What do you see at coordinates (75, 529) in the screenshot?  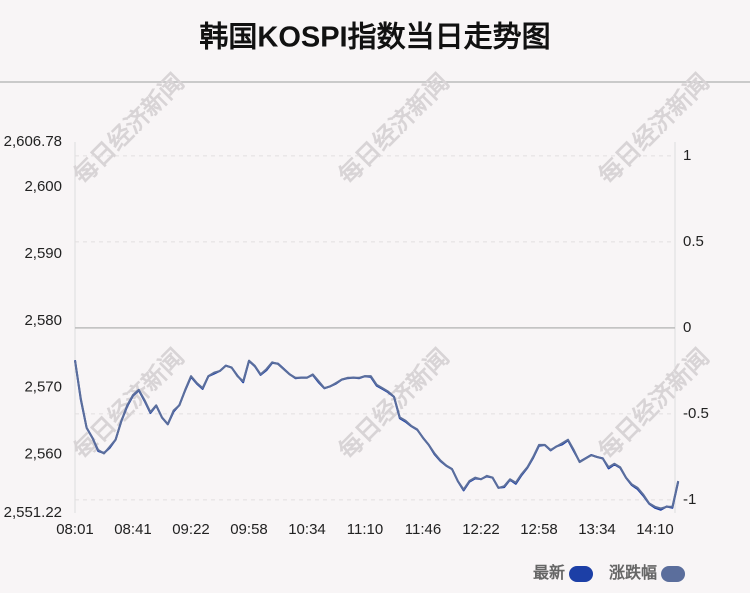 I see `x-tick-label: 08:01` at bounding box center [75, 529].